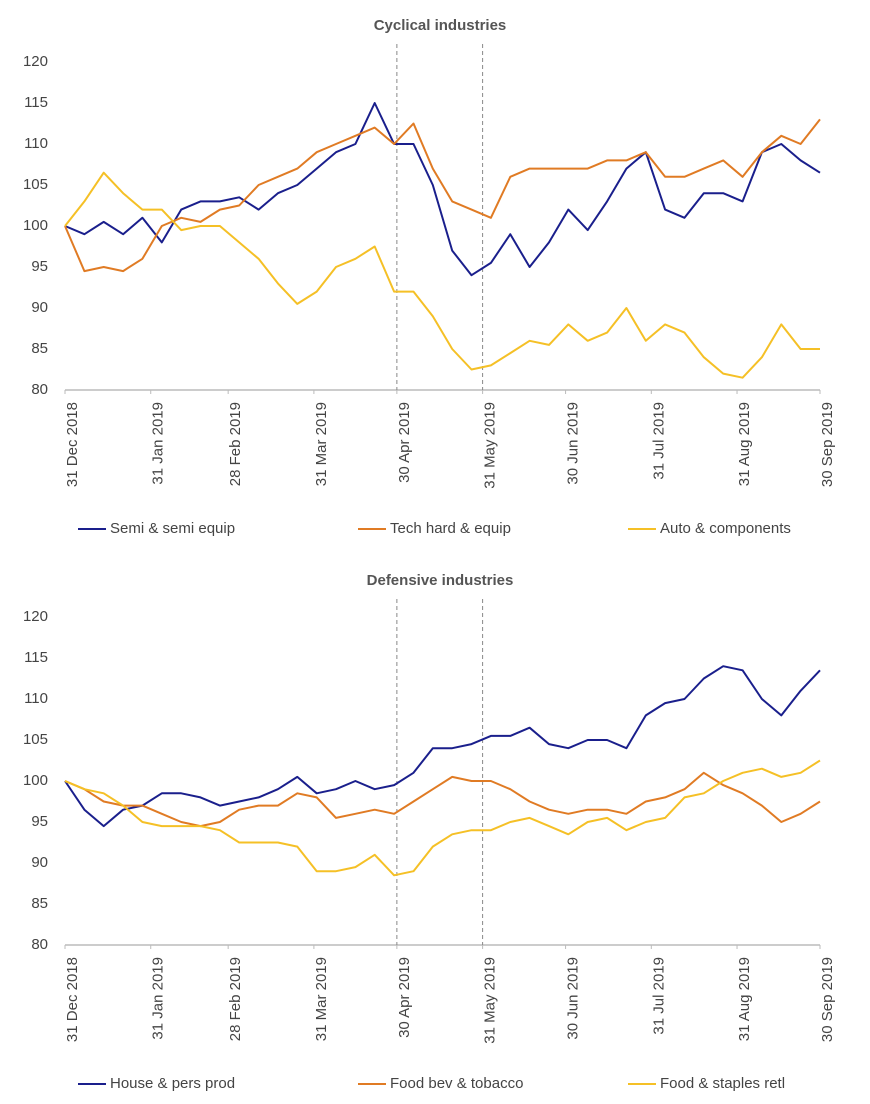 The width and height of the screenshot is (870, 1104). I want to click on chart-title: Defensive industries, so click(440, 580).